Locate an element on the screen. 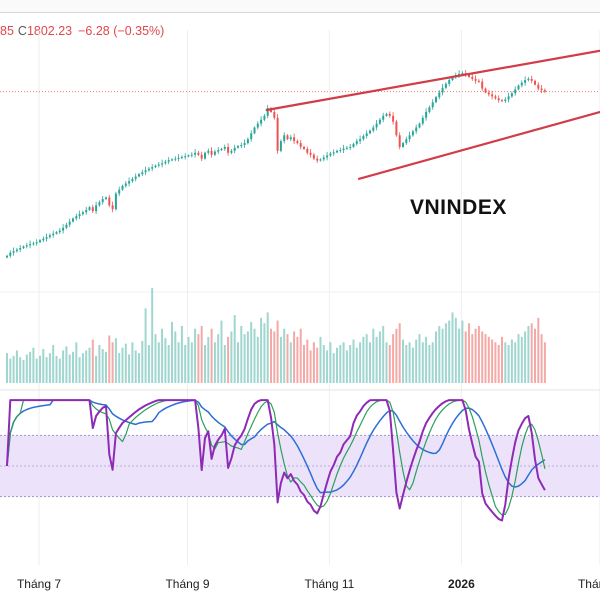  channel-layer is located at coordinates (432, 114).